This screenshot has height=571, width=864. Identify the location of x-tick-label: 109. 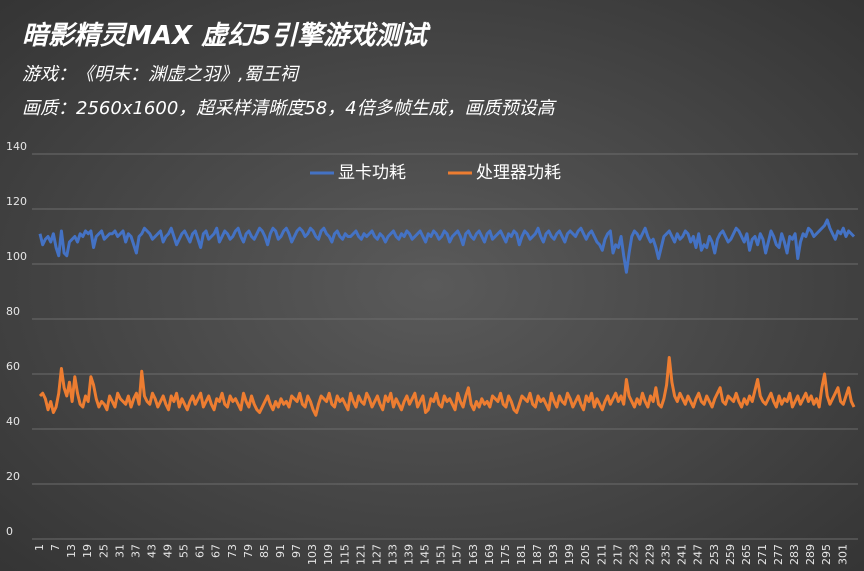
(328, 554).